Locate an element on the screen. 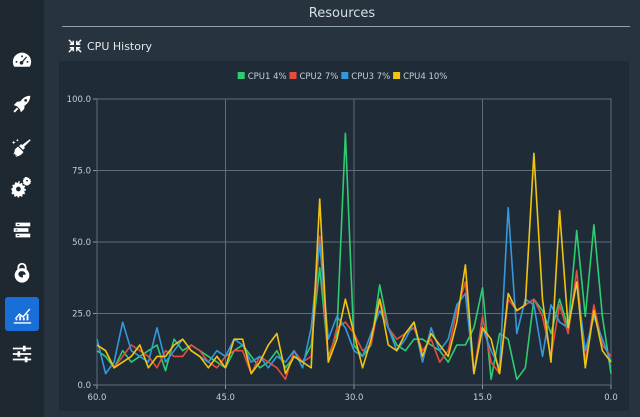 This screenshot has width=640, height=417. stack-icon is located at coordinates (22, 230).